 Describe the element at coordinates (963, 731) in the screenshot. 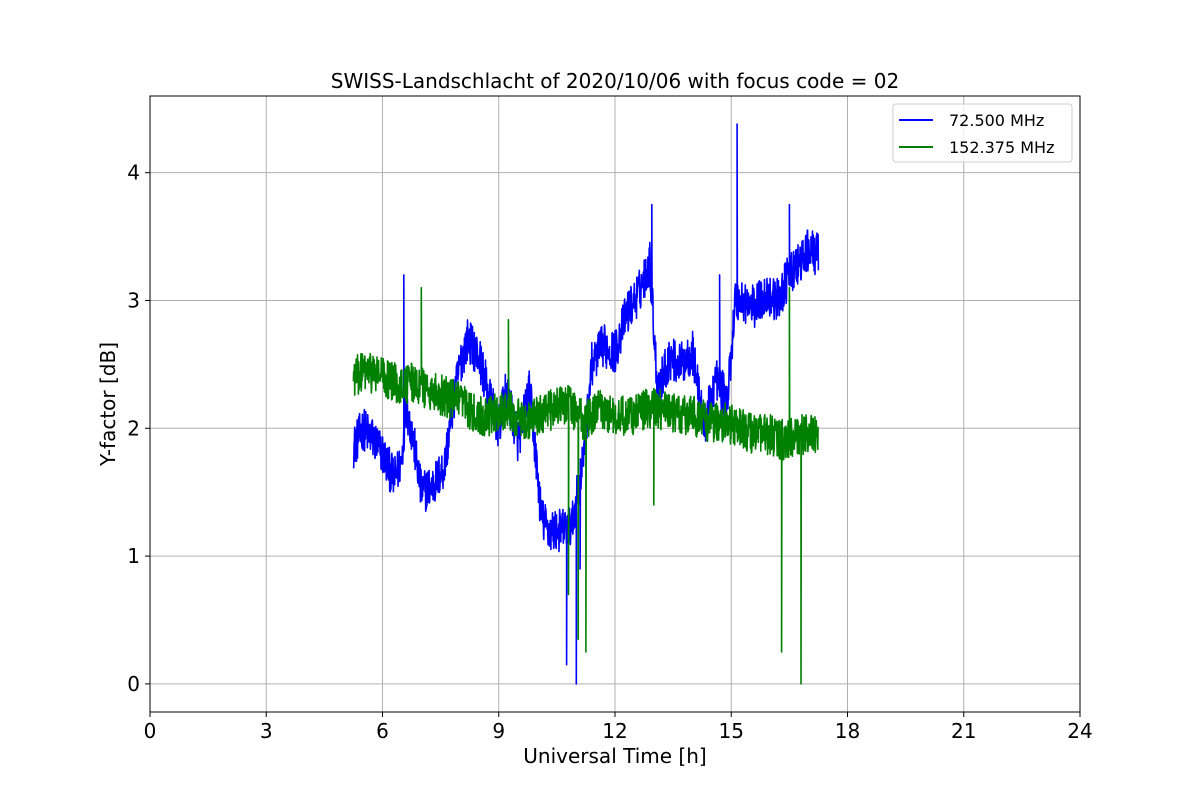

I see `x-tick-label: 21` at that location.